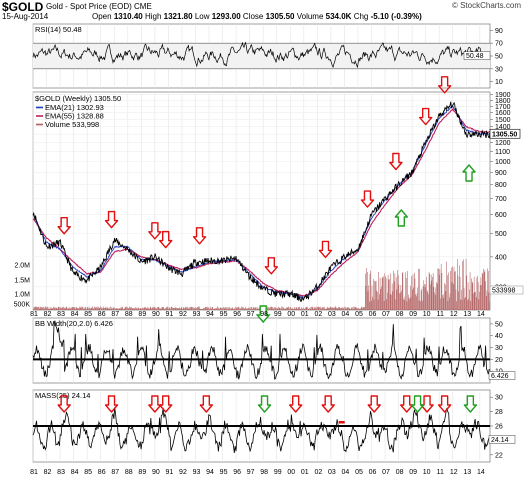  What do you see at coordinates (183, 472) in the screenshot?
I see `x-tick-label: 92` at bounding box center [183, 472].